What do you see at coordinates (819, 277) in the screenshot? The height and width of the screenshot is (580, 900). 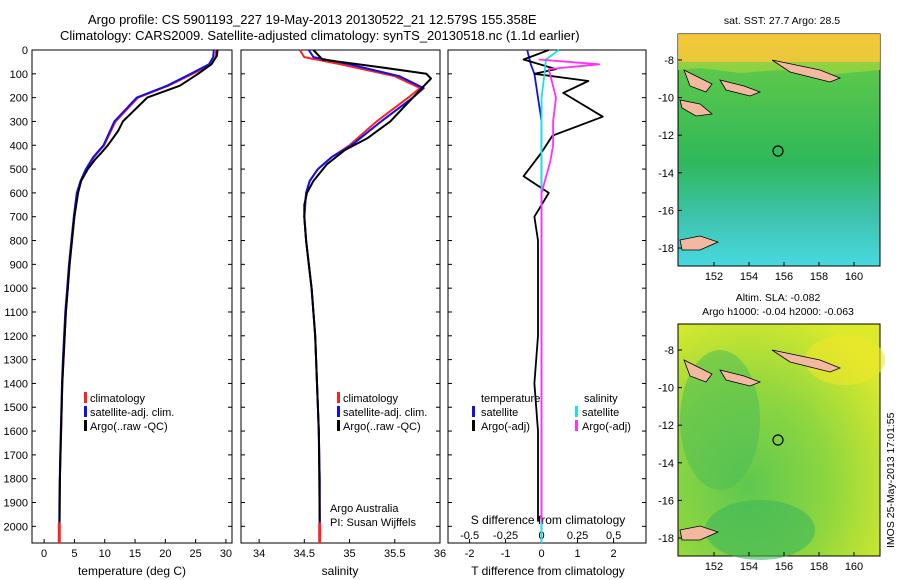 I see `map-x-tick-label: 158` at bounding box center [819, 277].